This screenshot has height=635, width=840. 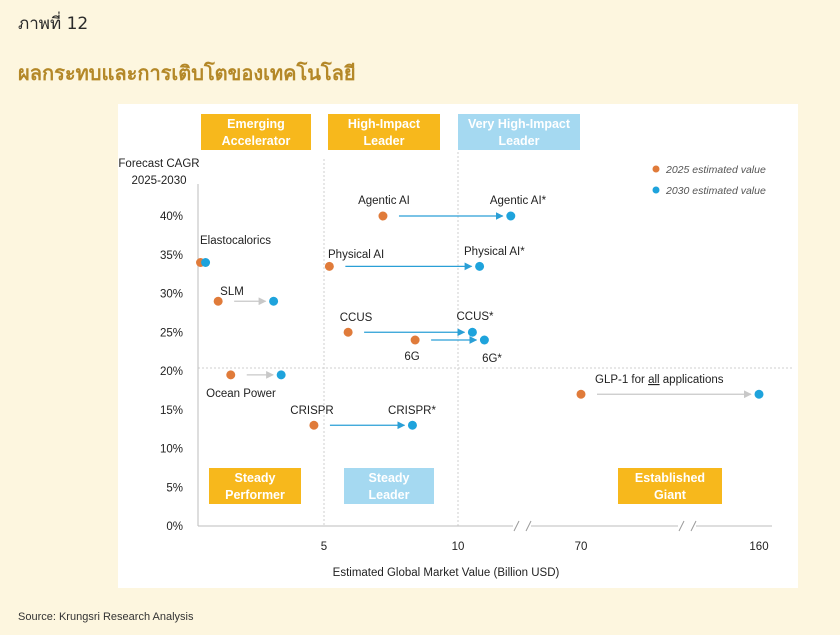 What do you see at coordinates (356, 318) in the screenshot?
I see `point-label-2025: CCUS` at bounding box center [356, 318].